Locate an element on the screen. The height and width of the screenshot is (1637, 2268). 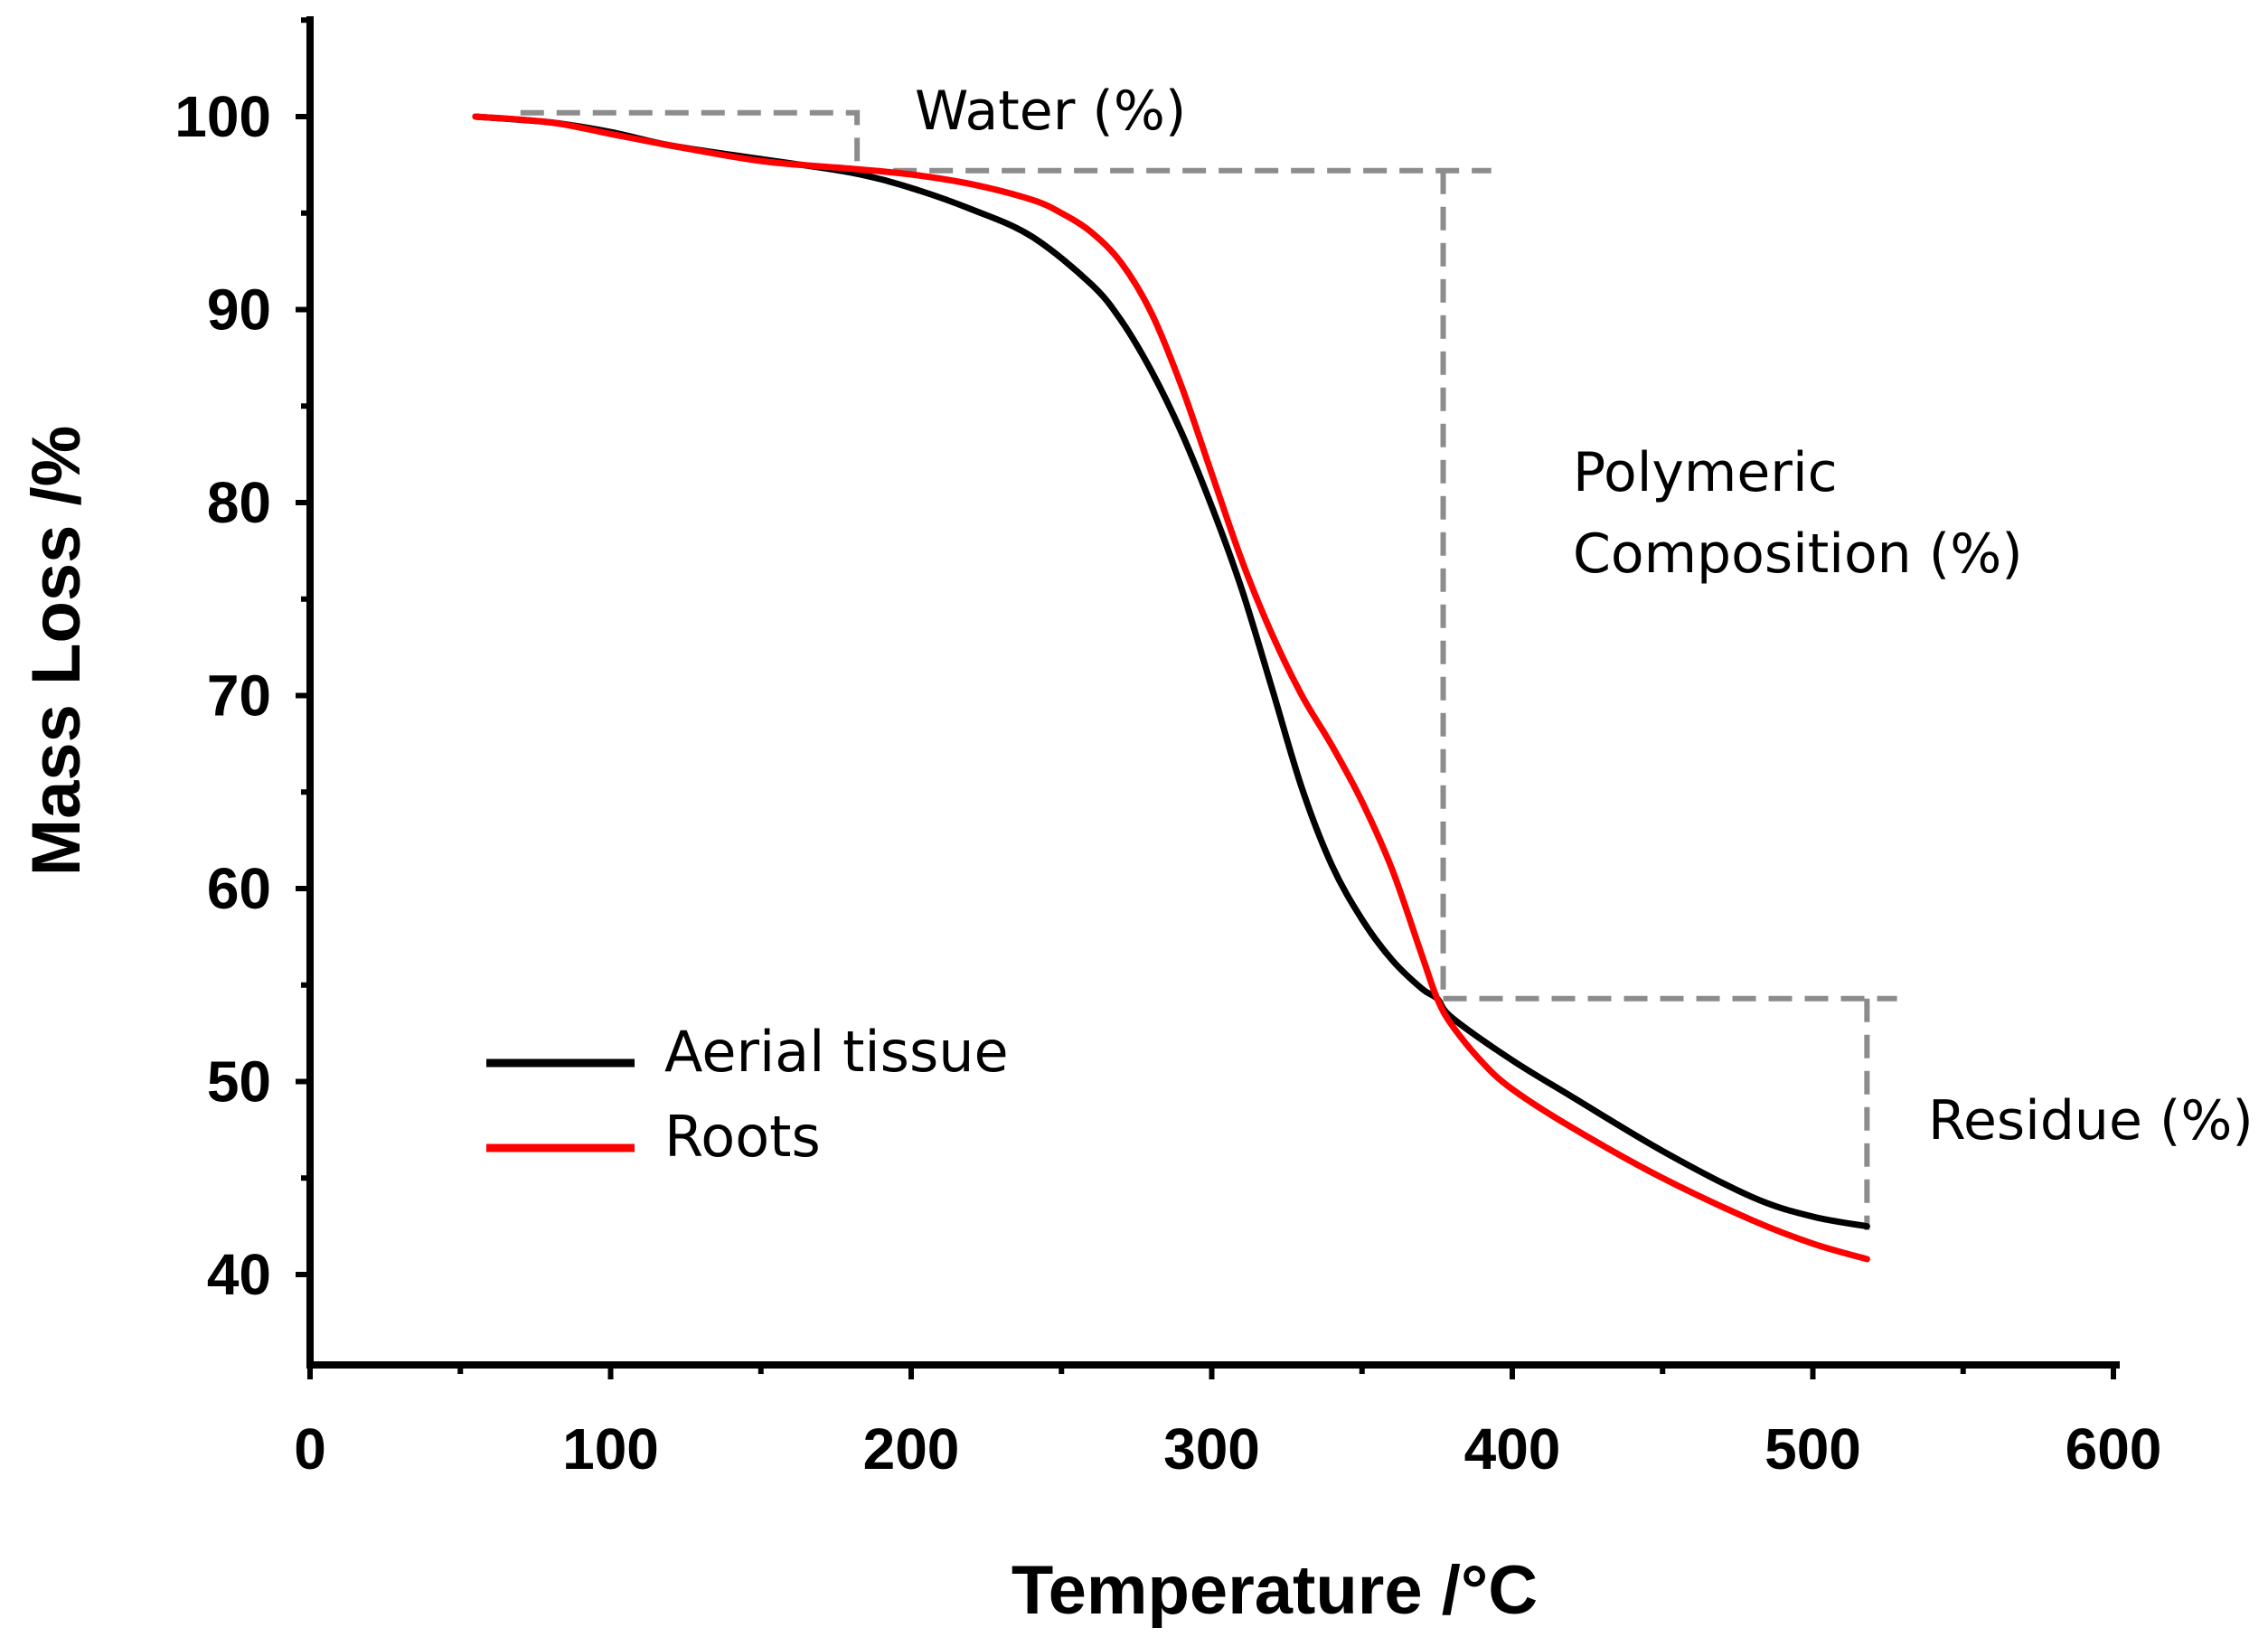
y-tick-label: 40 is located at coordinates (239, 1274).